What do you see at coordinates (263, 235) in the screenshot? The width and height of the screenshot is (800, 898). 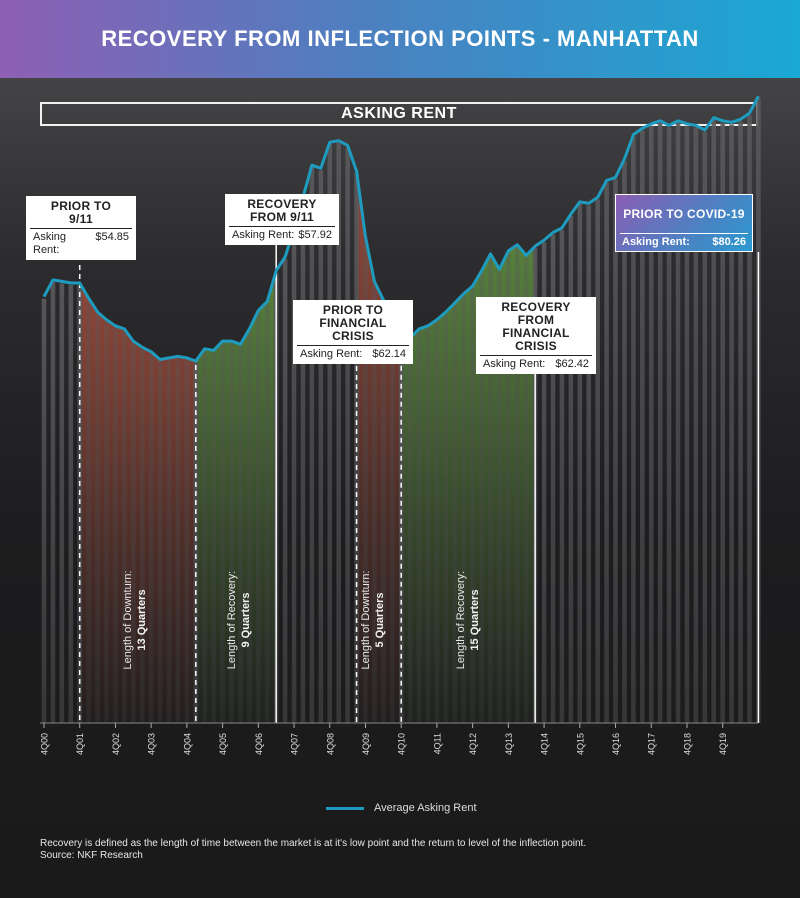 I see `callout-recovery-911-label: Asking Rent:` at bounding box center [263, 235].